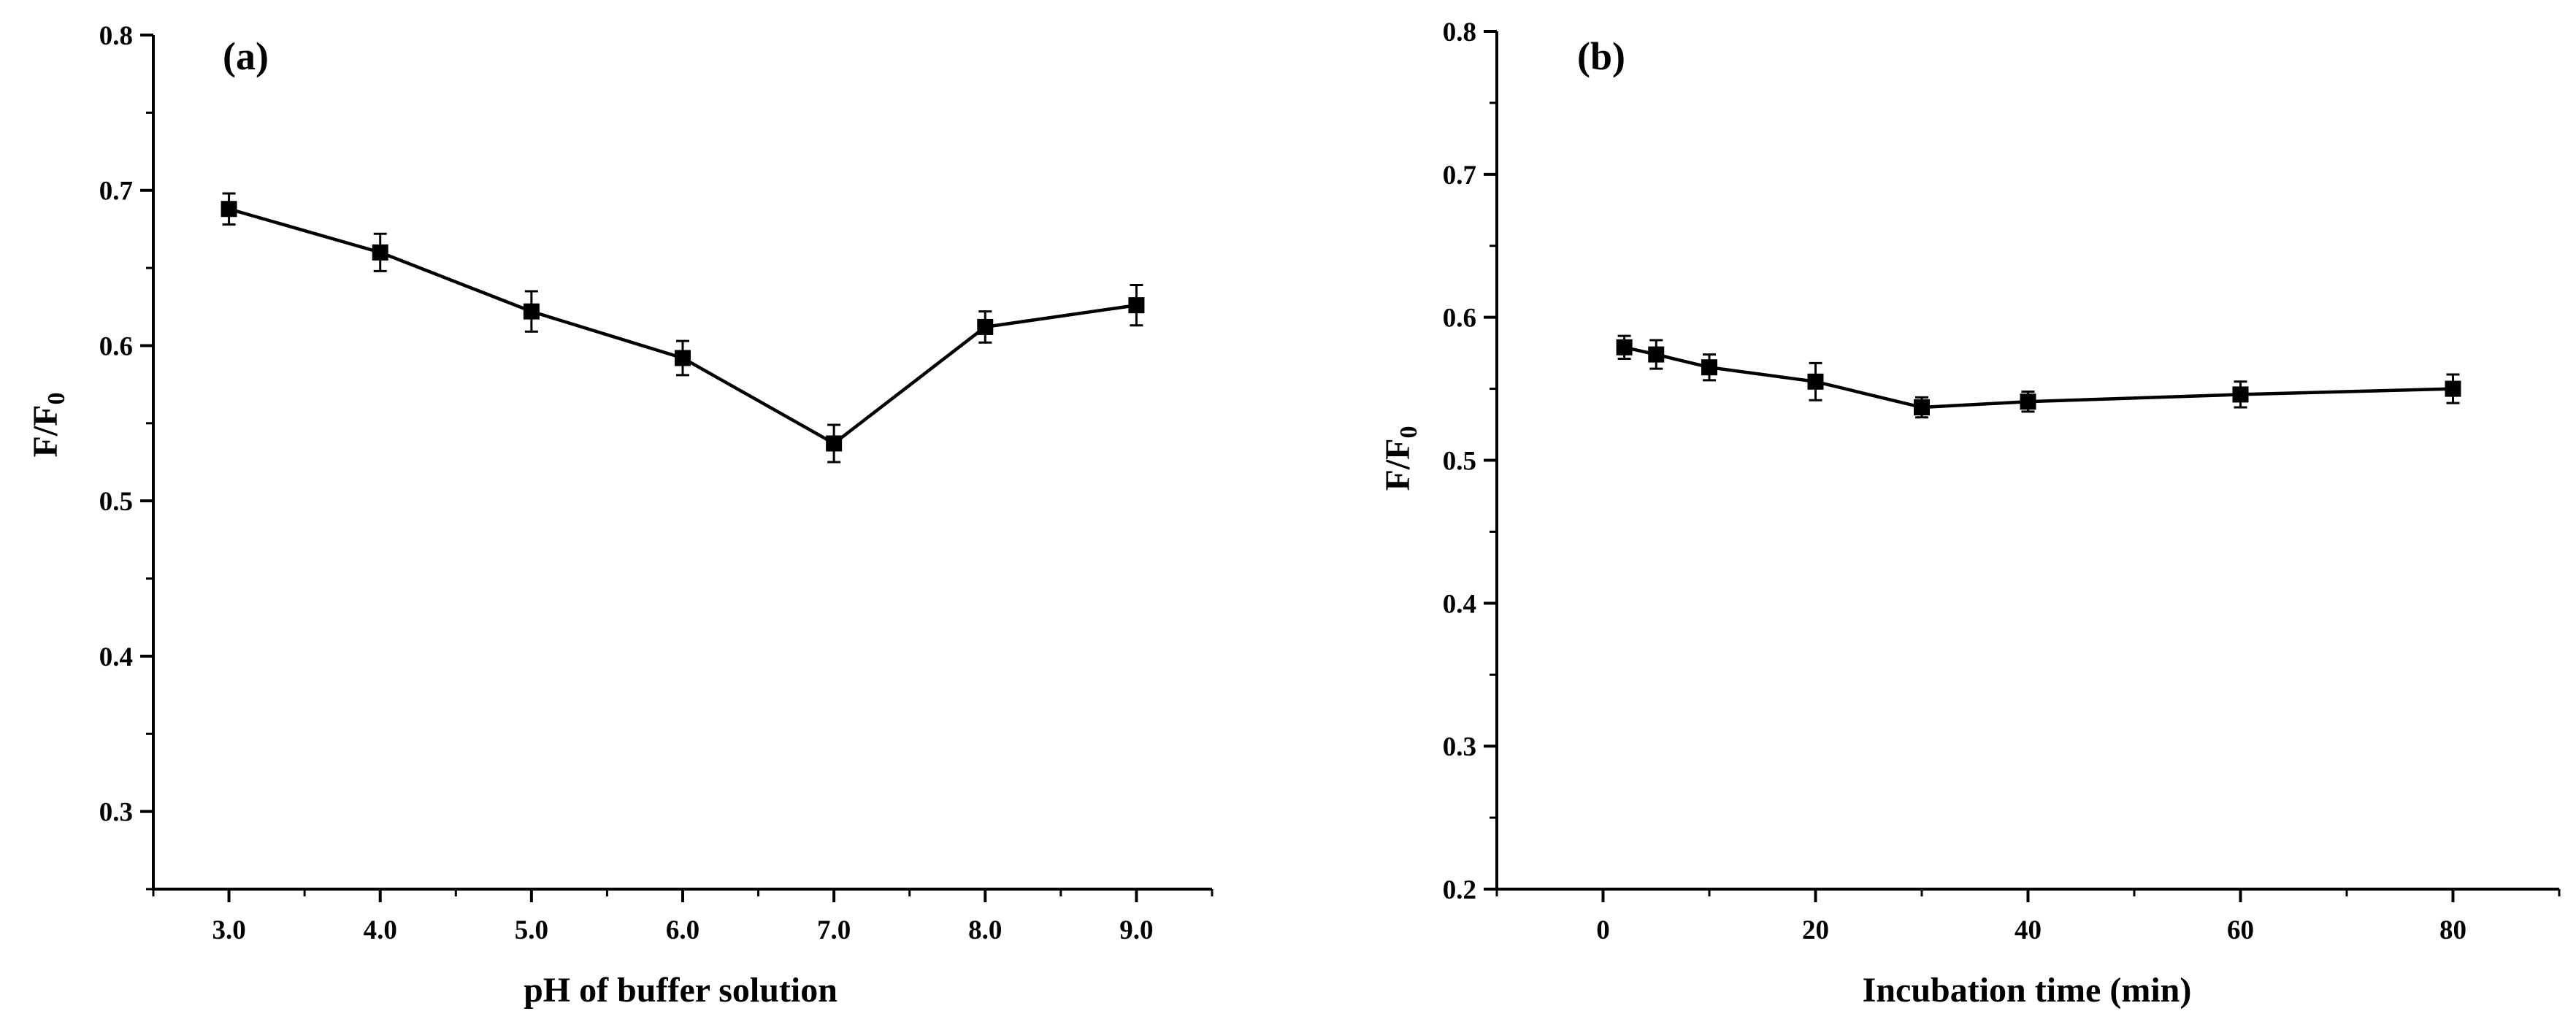  I want to click on panel-b-x-tick-label: 40, so click(2028, 930).